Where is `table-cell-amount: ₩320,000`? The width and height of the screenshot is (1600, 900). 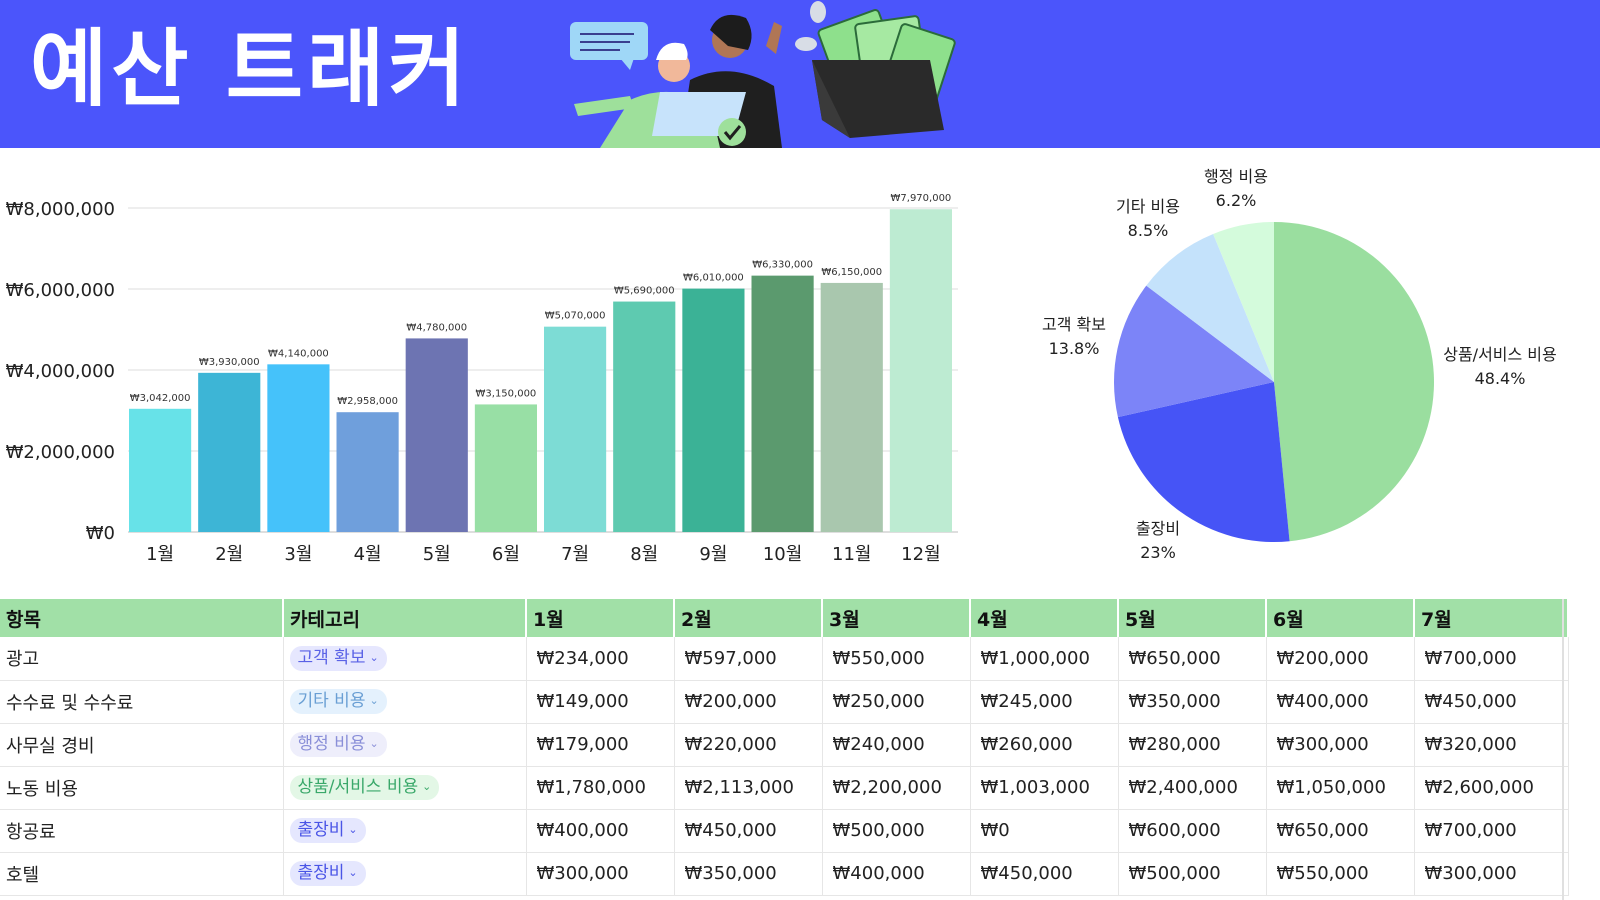 table-cell-amount: ₩320,000 is located at coordinates (1491, 745).